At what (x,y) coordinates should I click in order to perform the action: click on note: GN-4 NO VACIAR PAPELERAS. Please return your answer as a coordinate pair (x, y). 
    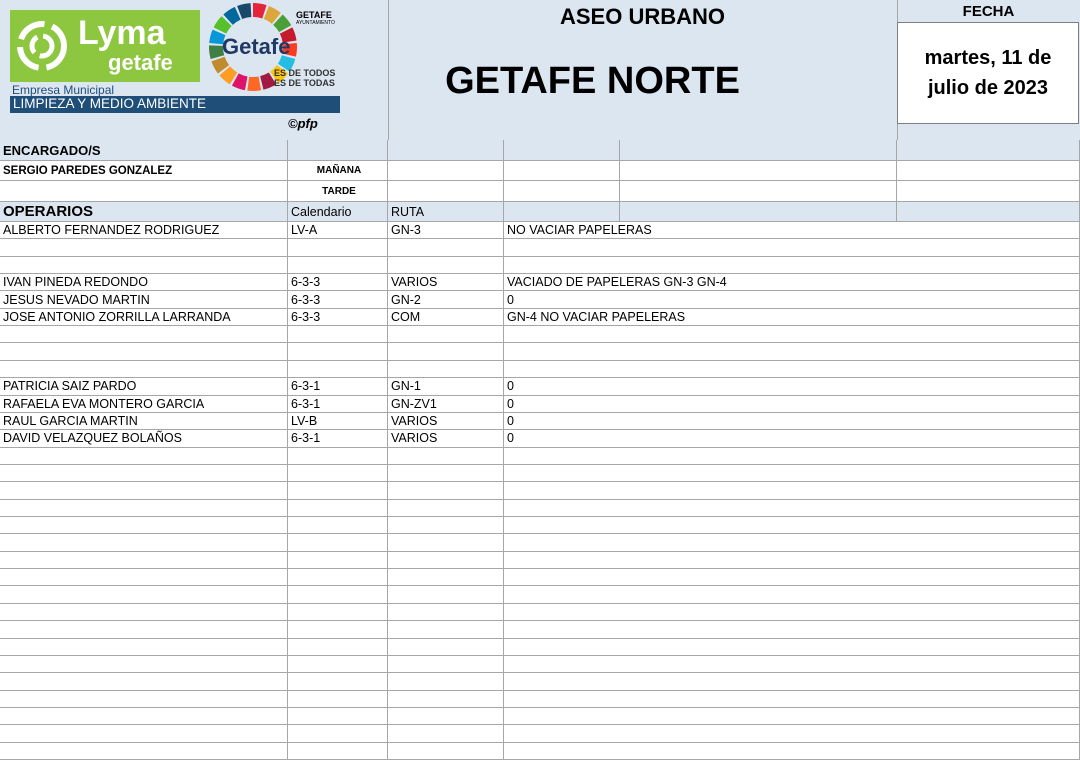
    Looking at the image, I should click on (792, 317).